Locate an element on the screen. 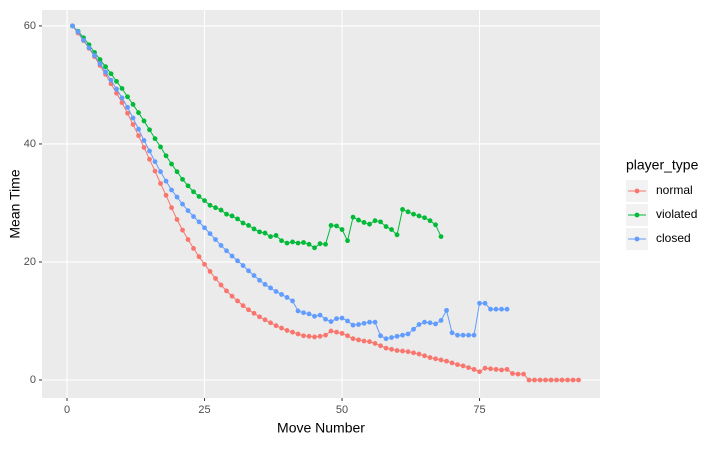 Image resolution: width=720 pixels, height=449 pixels. legend-title: player_type is located at coordinates (662, 165).